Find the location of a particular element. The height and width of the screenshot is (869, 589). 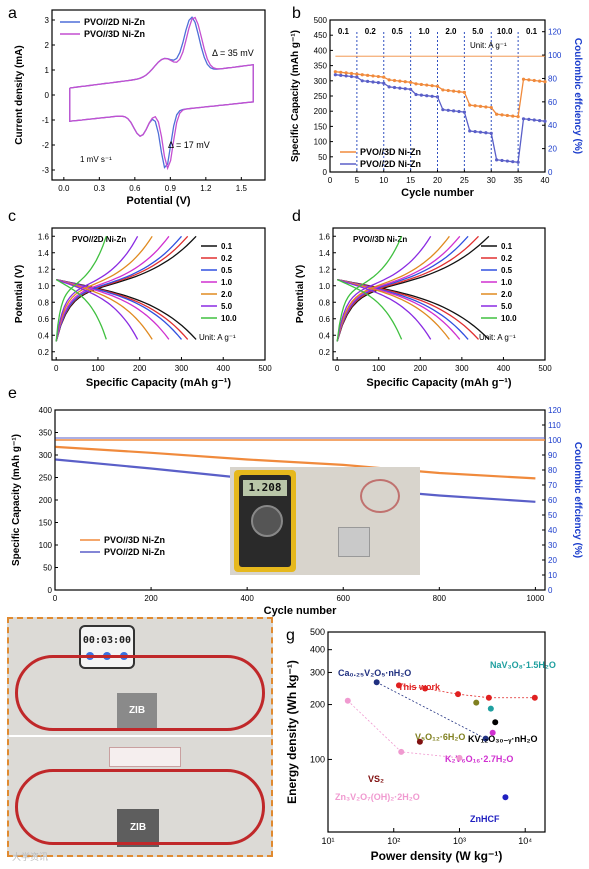

multimeter-body: 1.208 is located at coordinates (265, 521).